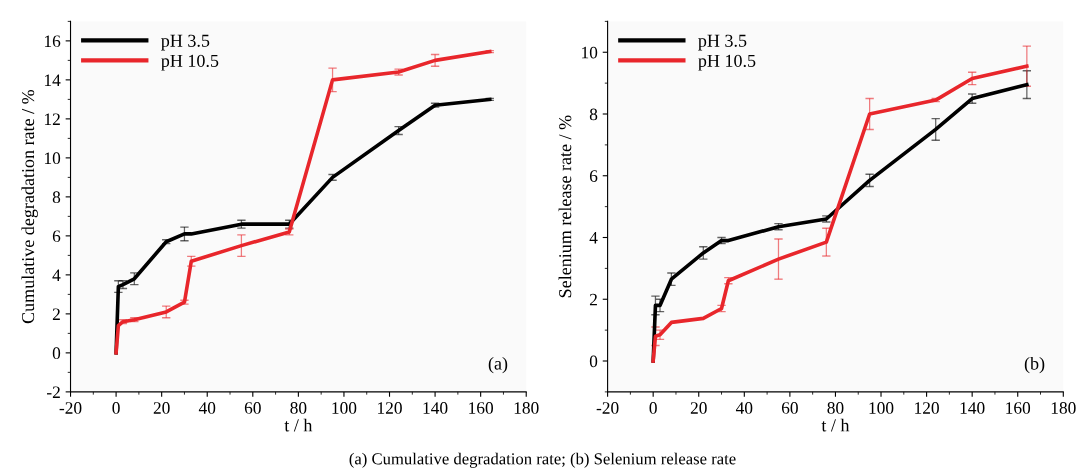  What do you see at coordinates (29, 206) in the screenshot?
I see `y-axis-title: Cumulative degradation rate / %` at bounding box center [29, 206].